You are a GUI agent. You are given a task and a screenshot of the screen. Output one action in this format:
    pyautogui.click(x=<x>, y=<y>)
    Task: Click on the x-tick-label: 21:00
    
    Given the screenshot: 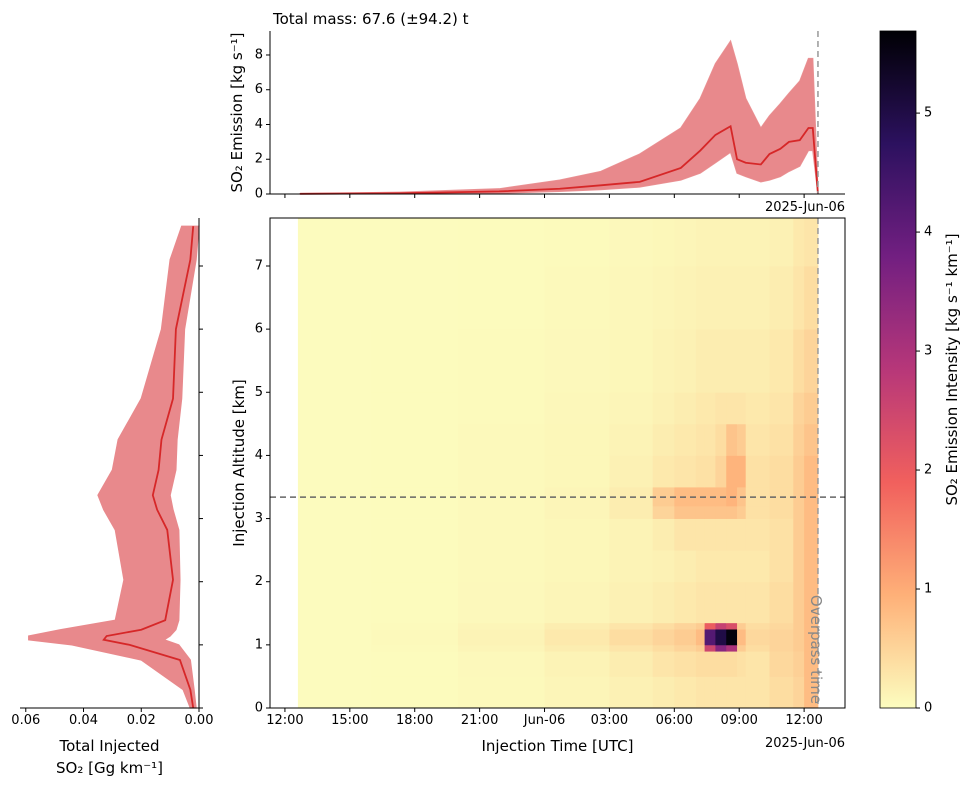 What is the action you would take?
    pyautogui.click(x=479, y=720)
    